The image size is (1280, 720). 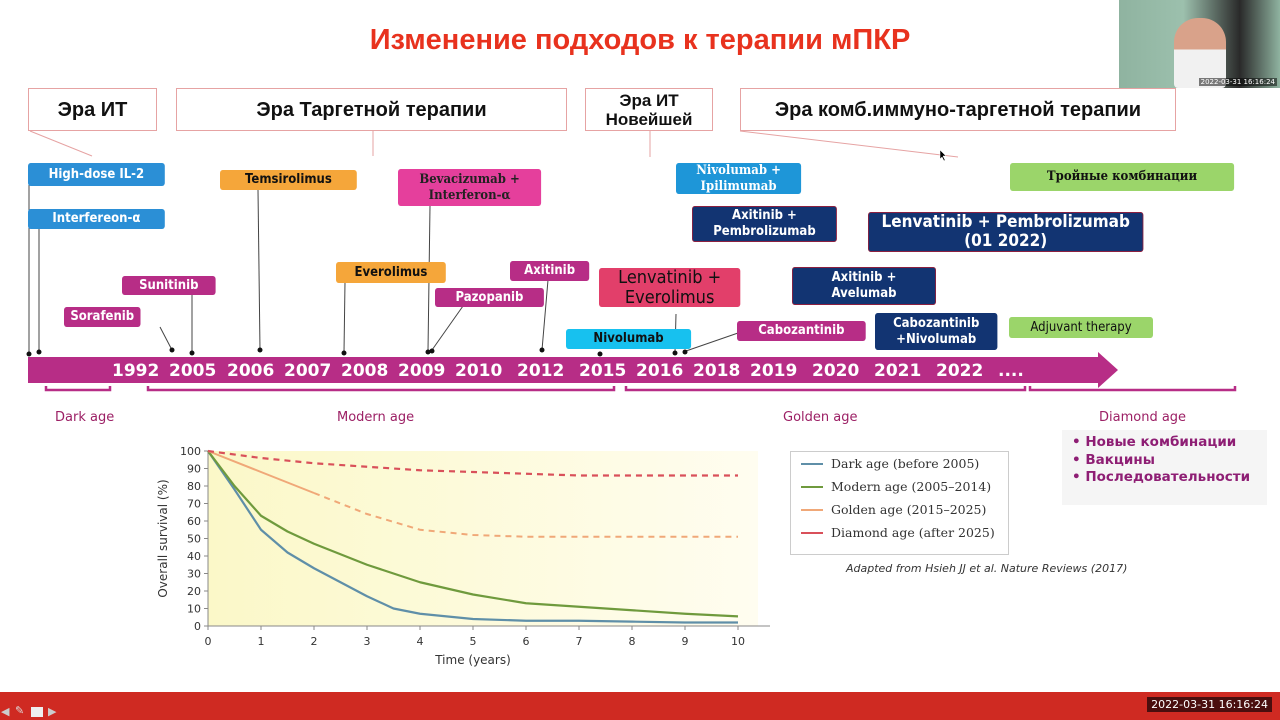 What do you see at coordinates (194, 556) in the screenshot?
I see `y-tick-label: 40` at bounding box center [194, 556].